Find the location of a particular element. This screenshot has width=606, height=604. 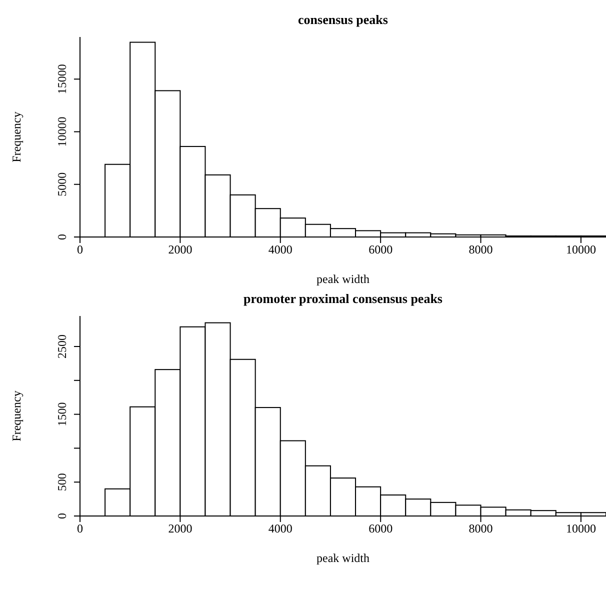

y-tick-label: 500 is located at coordinates (62, 482).